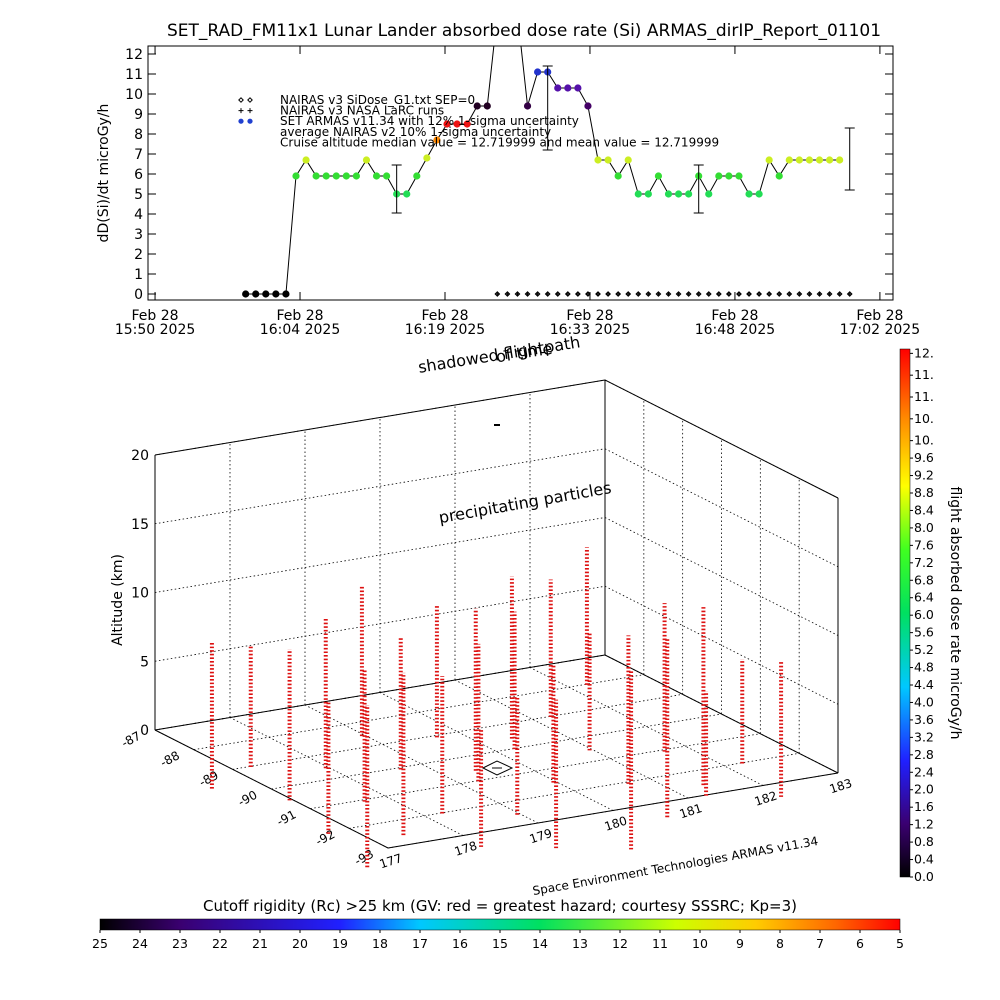 The width and height of the screenshot is (1000, 1000). What do you see at coordinates (924, 841) in the screenshot?
I see `colorbar-tick-label: 0.8` at bounding box center [924, 841].